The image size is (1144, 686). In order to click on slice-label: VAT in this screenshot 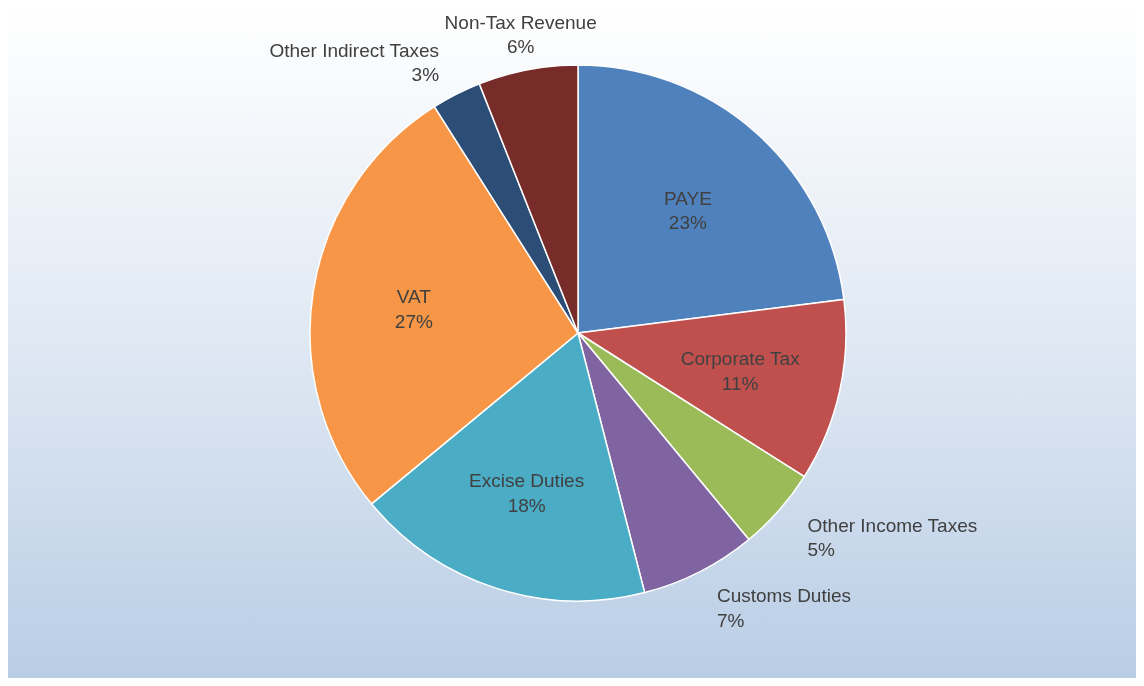, I will do `click(414, 297)`.